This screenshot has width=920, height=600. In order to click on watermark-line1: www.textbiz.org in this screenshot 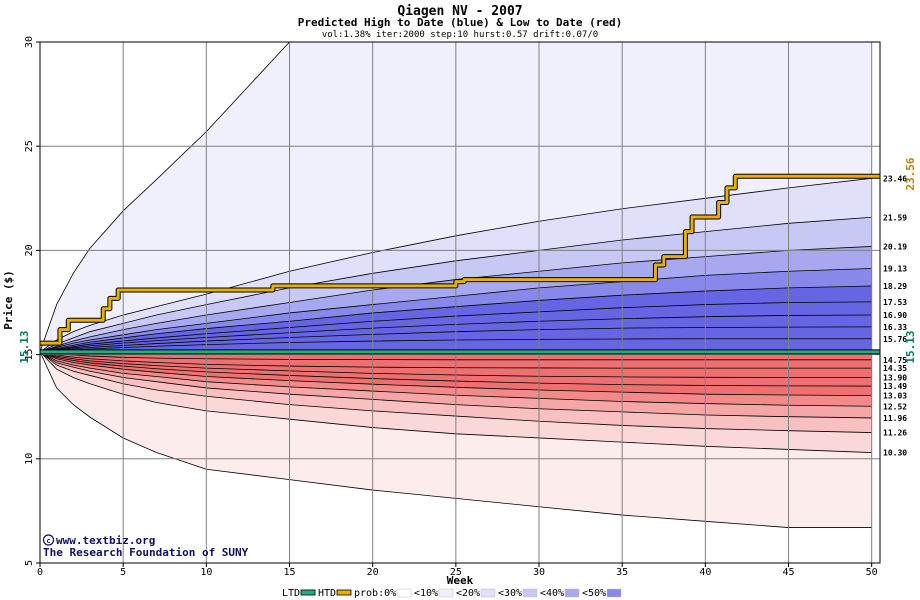, I will do `click(105, 540)`.